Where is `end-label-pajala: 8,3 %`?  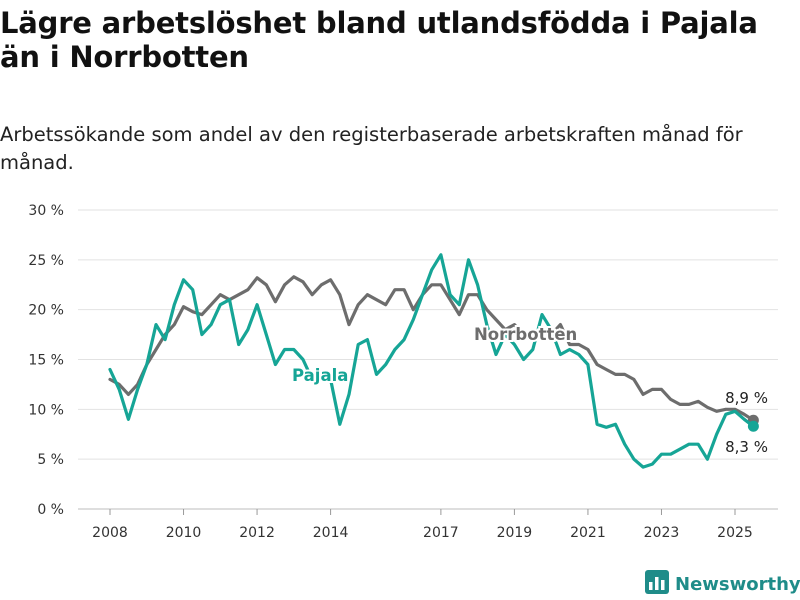
end-label-pajala: 8,3 % is located at coordinates (746, 447).